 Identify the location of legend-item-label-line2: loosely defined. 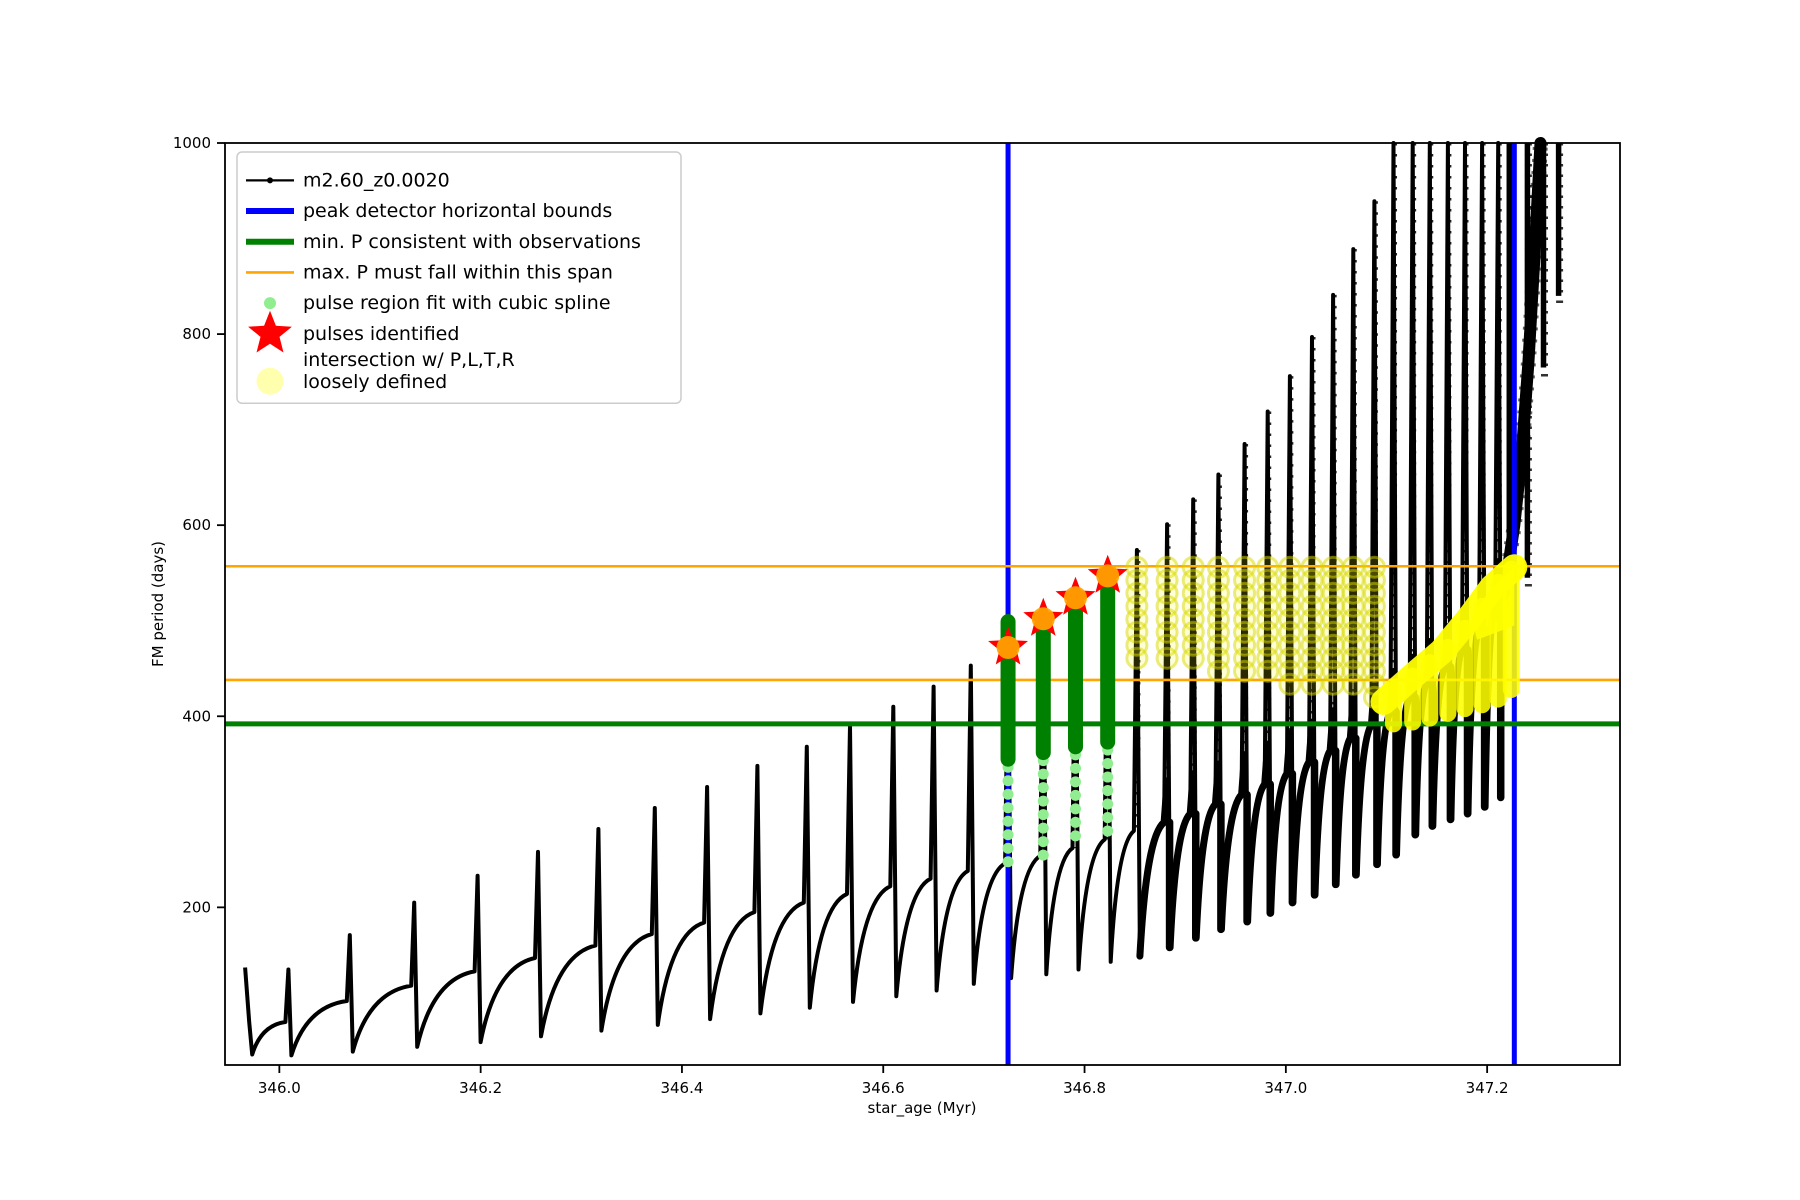
(375, 382).